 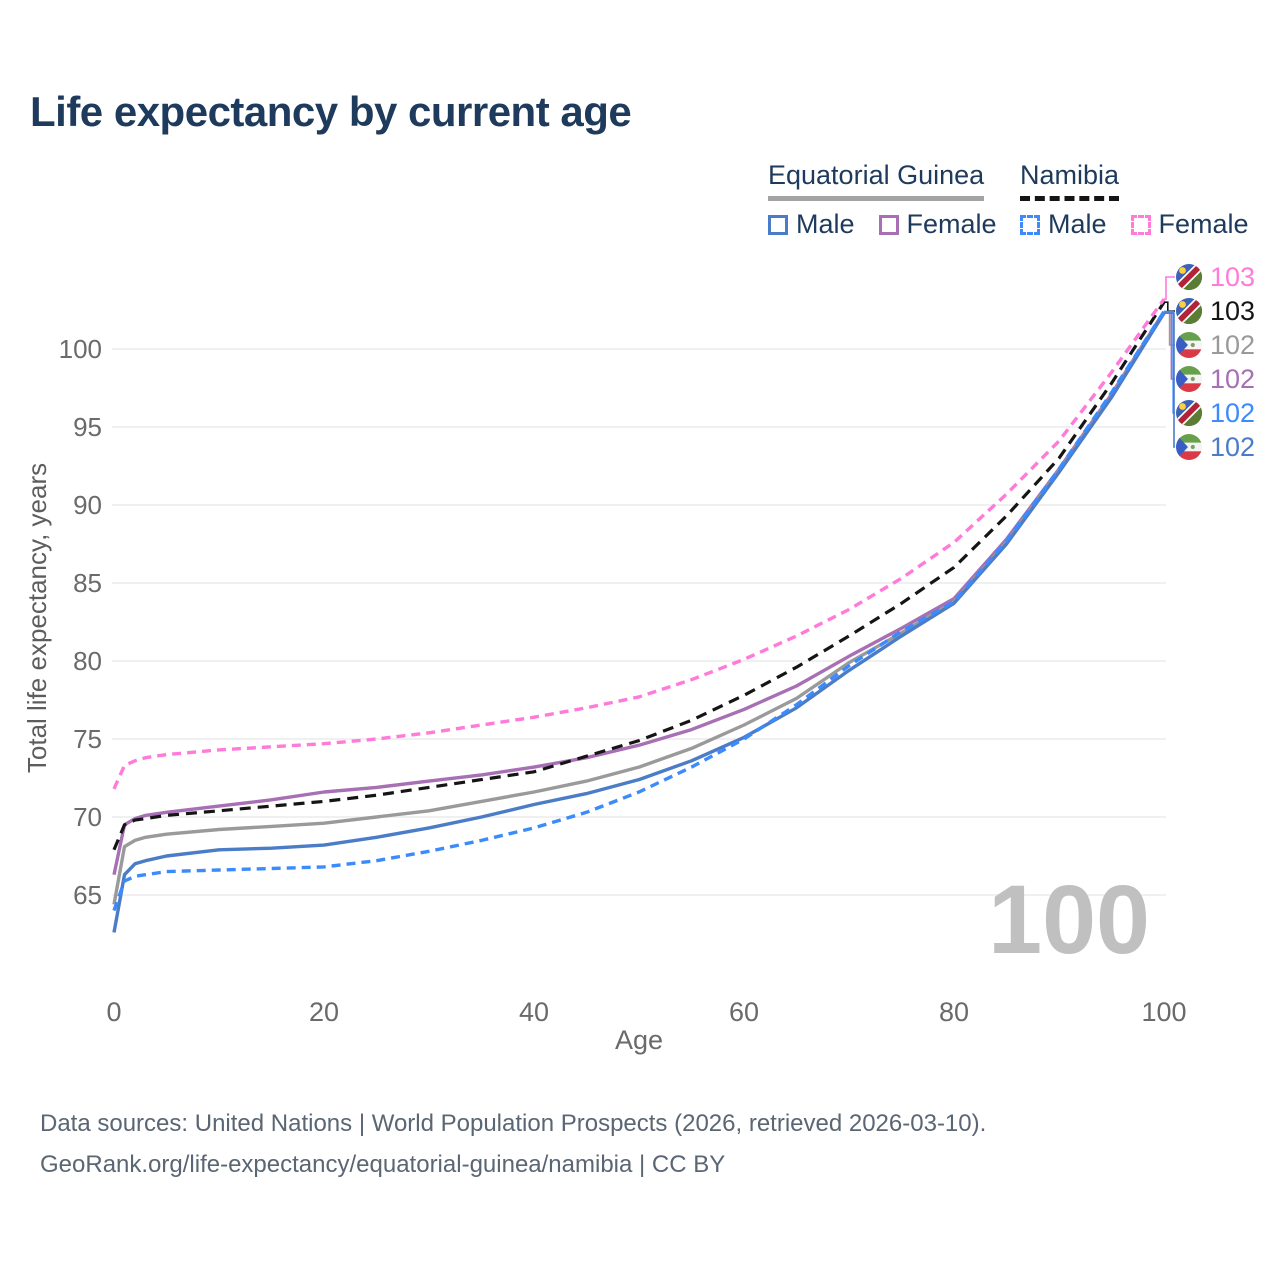 I want to click on y-tick-label: 95, so click(x=87, y=427).